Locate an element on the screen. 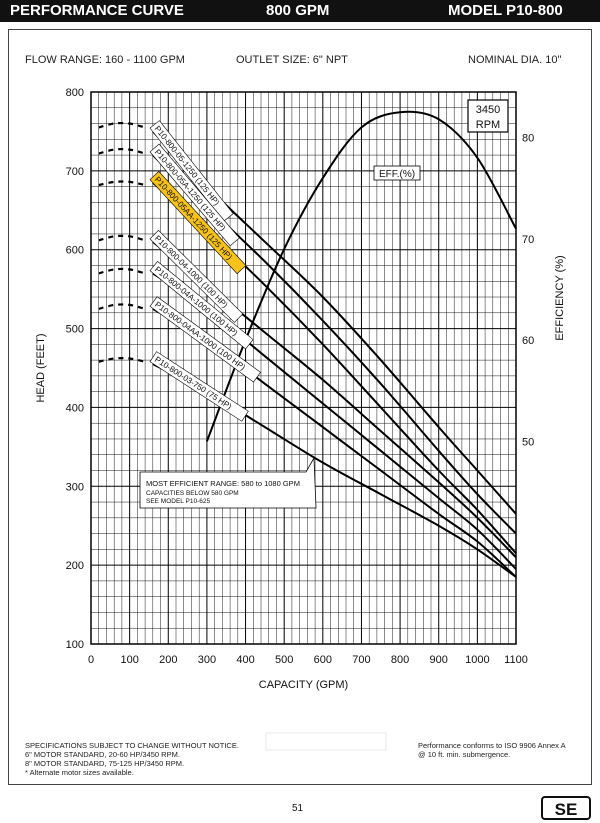 The image size is (600, 823). annotation-title: MOST EFFICIENT RANGE: 580 to 1080 GPM is located at coordinates (223, 483).